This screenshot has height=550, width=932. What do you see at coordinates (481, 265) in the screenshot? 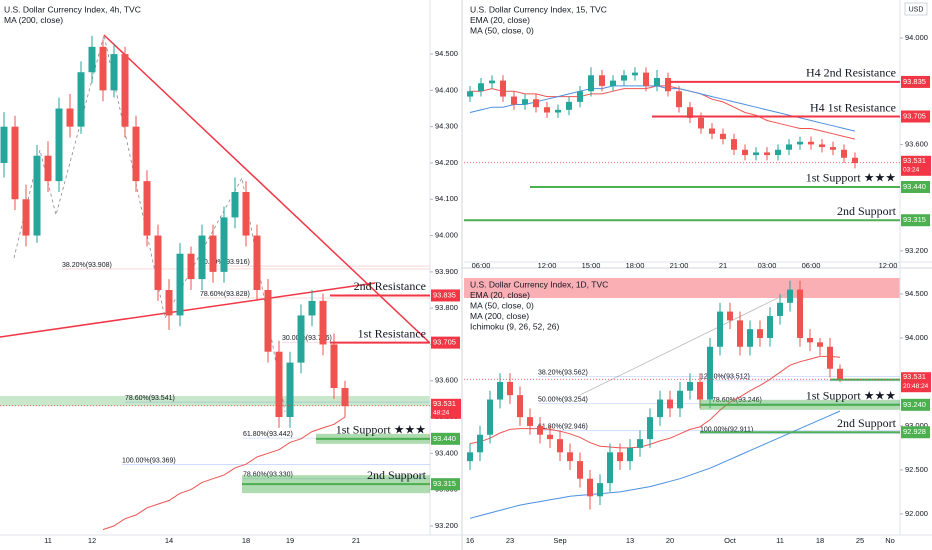
I see `x-tick-label: 06:00` at bounding box center [481, 265].